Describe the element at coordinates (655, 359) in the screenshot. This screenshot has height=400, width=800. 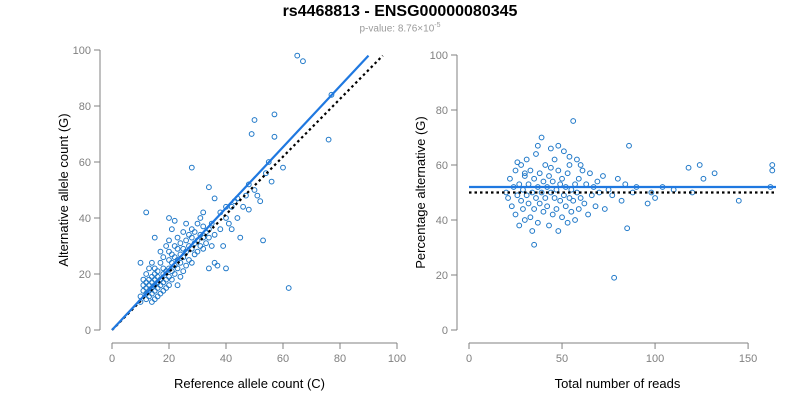
I see `right-x-tick-label: 100` at that location.